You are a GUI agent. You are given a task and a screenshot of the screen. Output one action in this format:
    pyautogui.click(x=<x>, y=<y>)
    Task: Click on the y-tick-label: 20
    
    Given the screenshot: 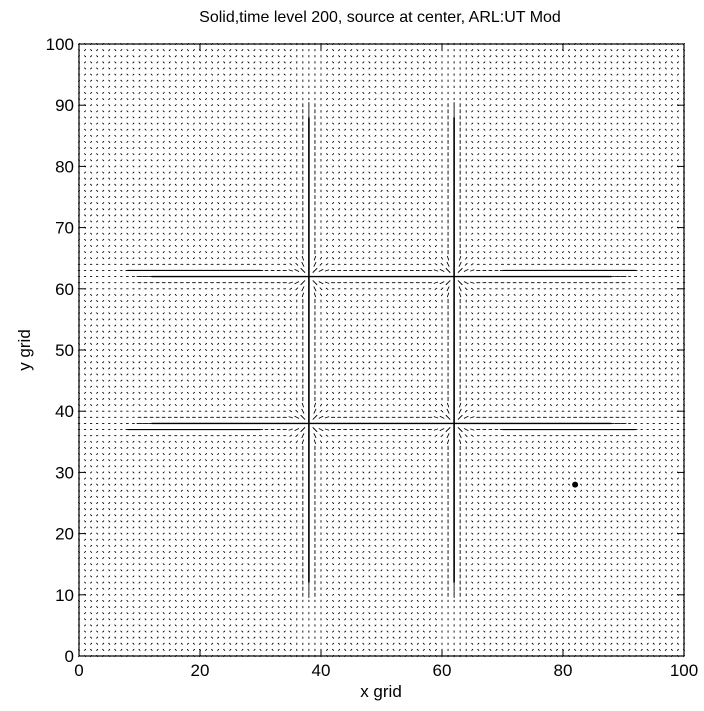 What is the action you would take?
    pyautogui.click(x=64, y=534)
    